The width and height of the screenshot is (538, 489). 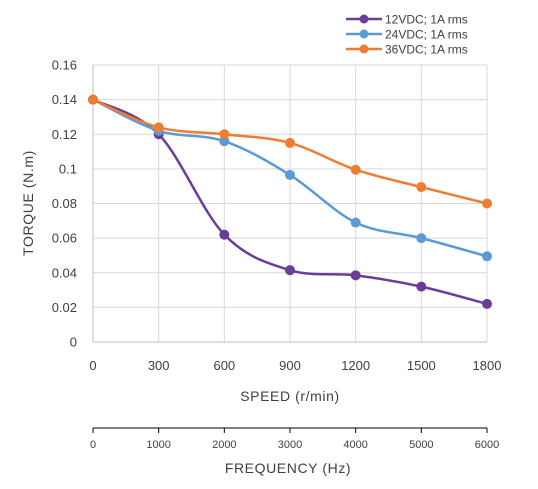 What do you see at coordinates (64, 65) in the screenshot?
I see `y-tick-label: 0.16` at bounding box center [64, 65].